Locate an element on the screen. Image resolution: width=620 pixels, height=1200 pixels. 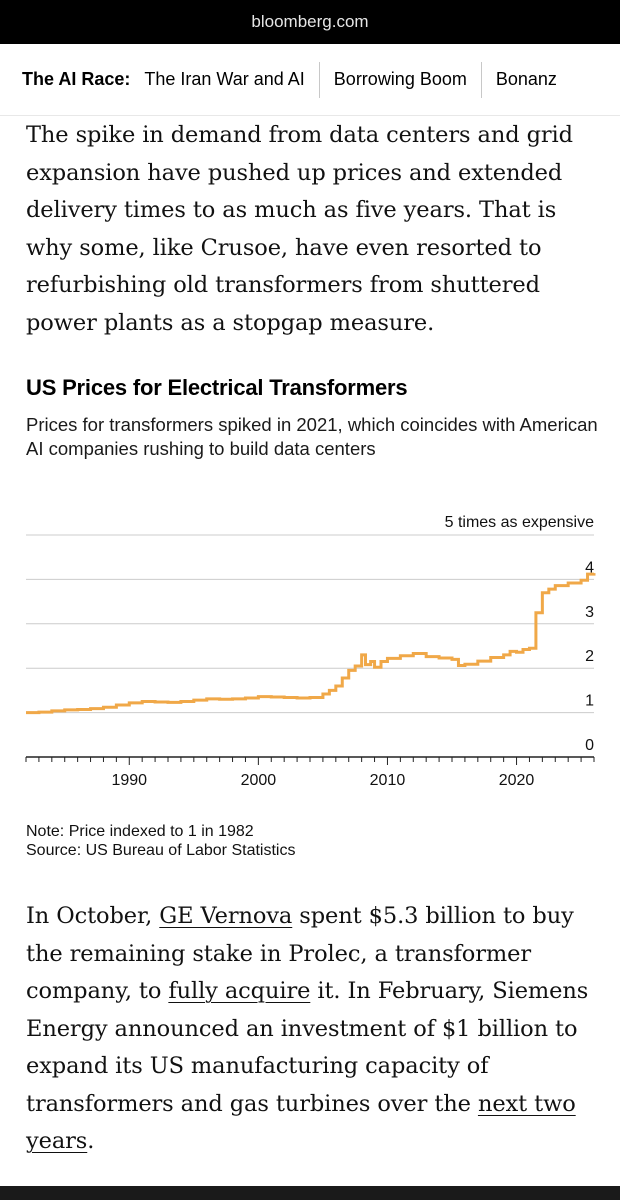
chart-note: Note: Price indexed to 1 in 1982 is located at coordinates (140, 831).